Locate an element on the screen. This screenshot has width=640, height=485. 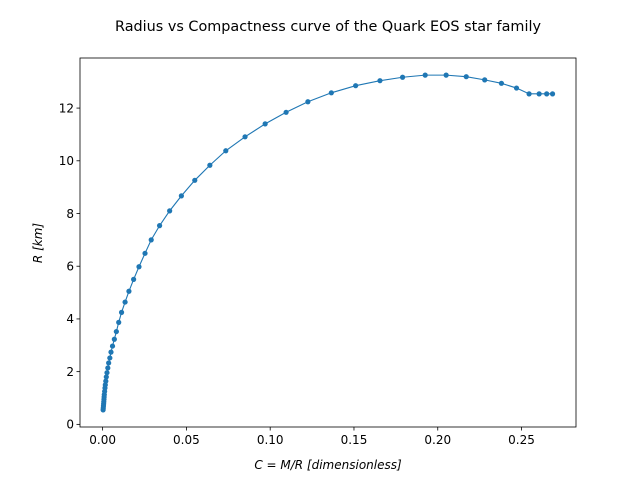
y-tick-label: 2 is located at coordinates (70, 372).